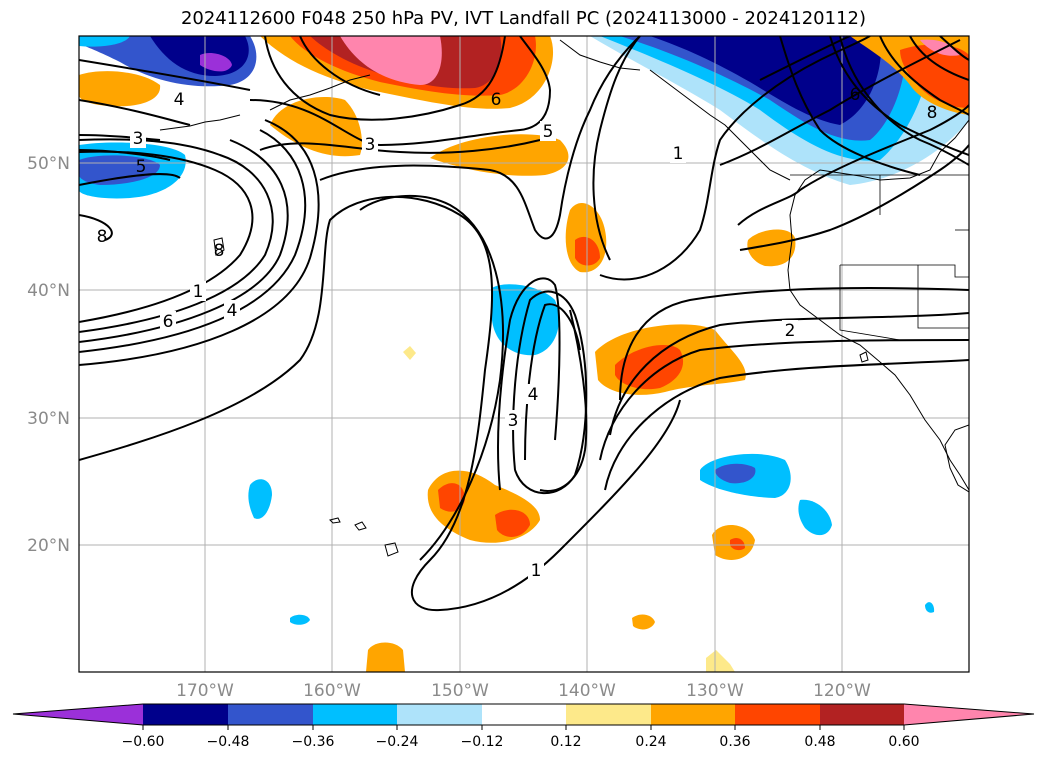 The image size is (1047, 765). What do you see at coordinates (482, 742) in the screenshot?
I see `colorbar-tick-label: −0.12` at bounding box center [482, 742].